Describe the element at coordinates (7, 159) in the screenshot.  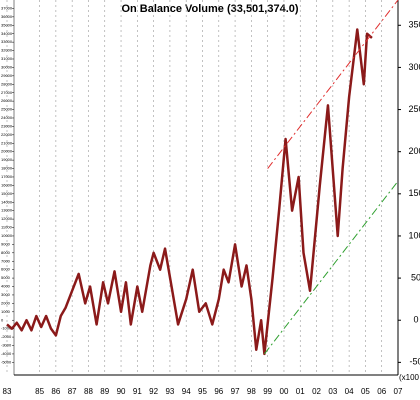
I see `y2-tick-label: 19000` at that location.